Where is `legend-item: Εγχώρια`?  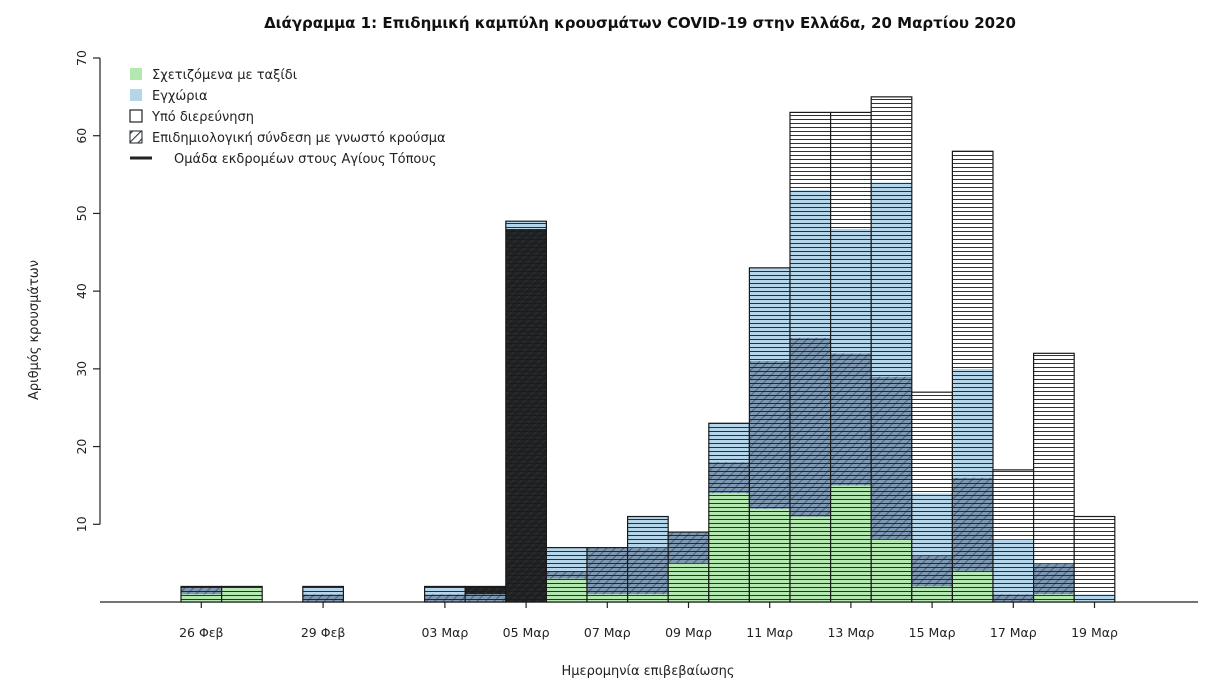 legend-item: Εγχώρια is located at coordinates (169, 96).